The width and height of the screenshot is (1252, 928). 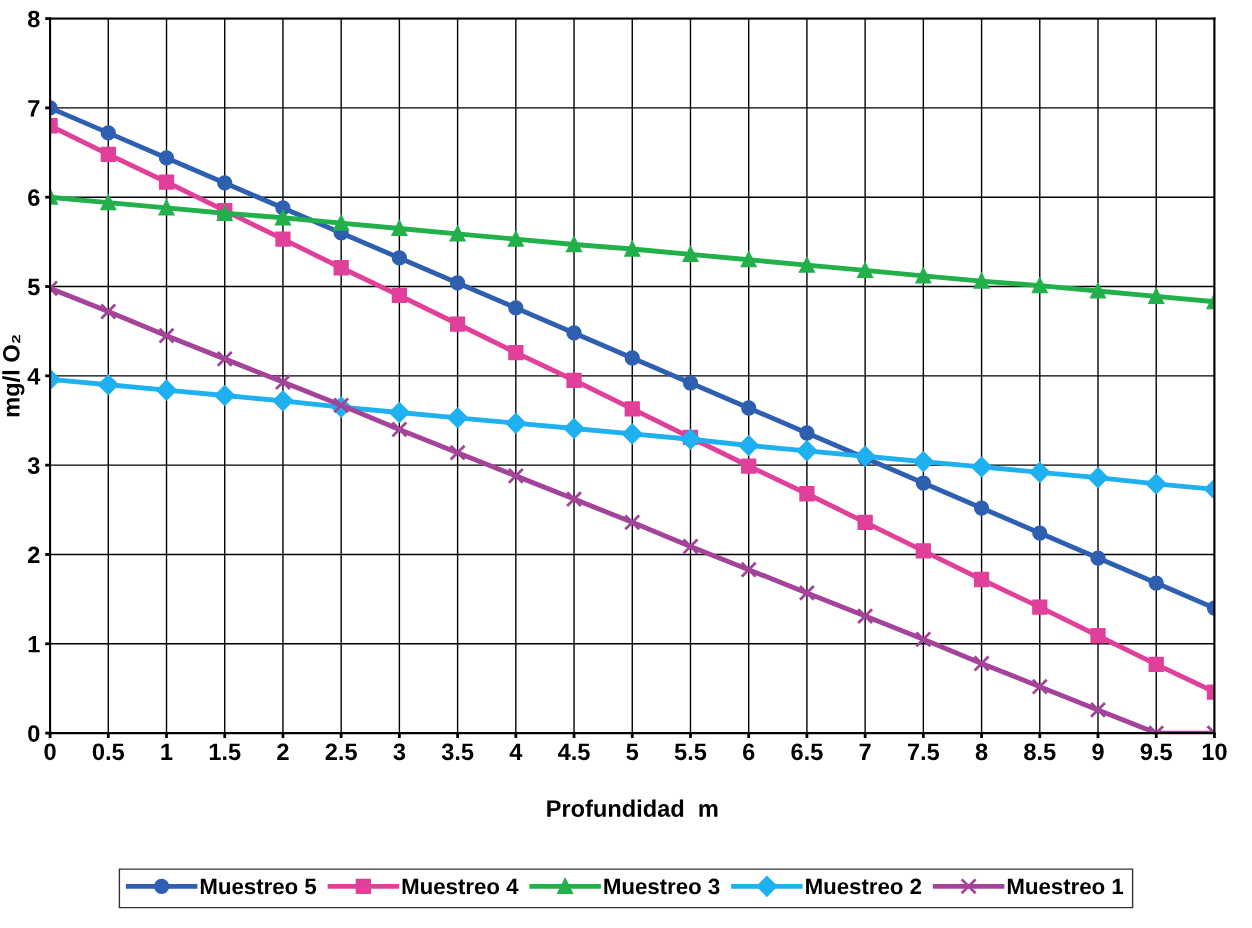 What do you see at coordinates (690, 752) in the screenshot?
I see `x-tick-label: 5.5` at bounding box center [690, 752].